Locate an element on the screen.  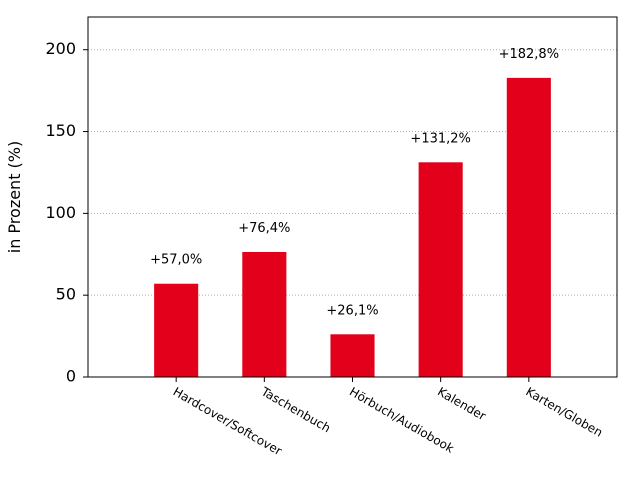
y-tick-label: 50 is located at coordinates (66, 294).